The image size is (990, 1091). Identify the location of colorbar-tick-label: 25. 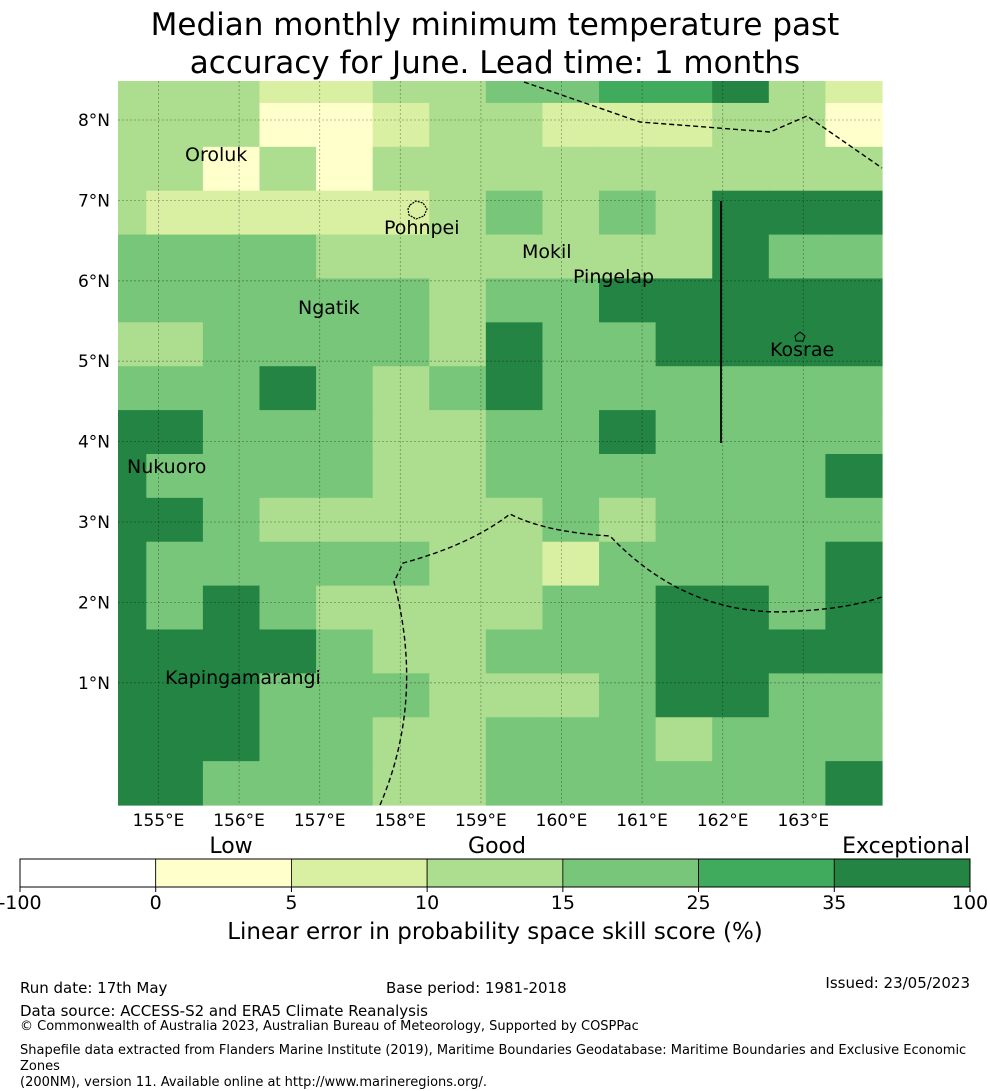
(698, 903).